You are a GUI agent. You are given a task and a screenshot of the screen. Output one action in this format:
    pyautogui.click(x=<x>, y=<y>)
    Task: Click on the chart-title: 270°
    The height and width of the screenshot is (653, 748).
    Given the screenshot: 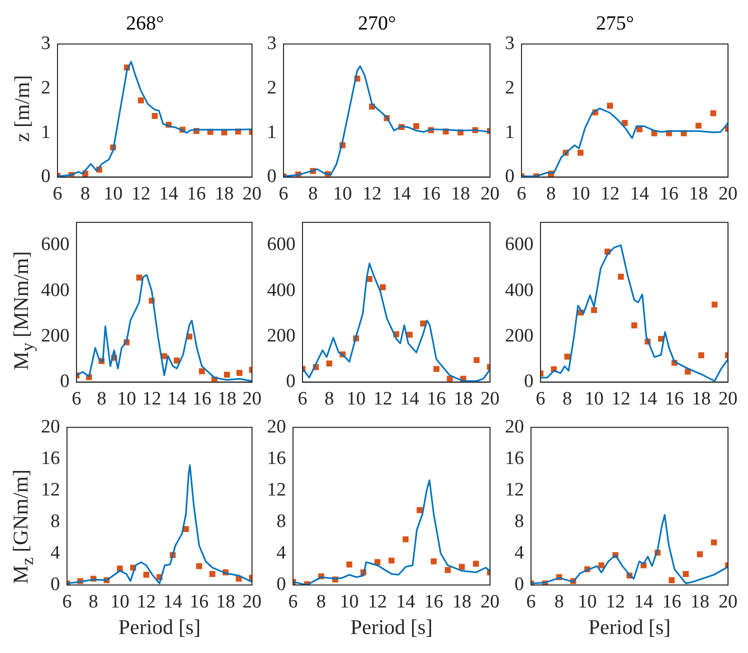 What is the action you would take?
    pyautogui.click(x=377, y=23)
    